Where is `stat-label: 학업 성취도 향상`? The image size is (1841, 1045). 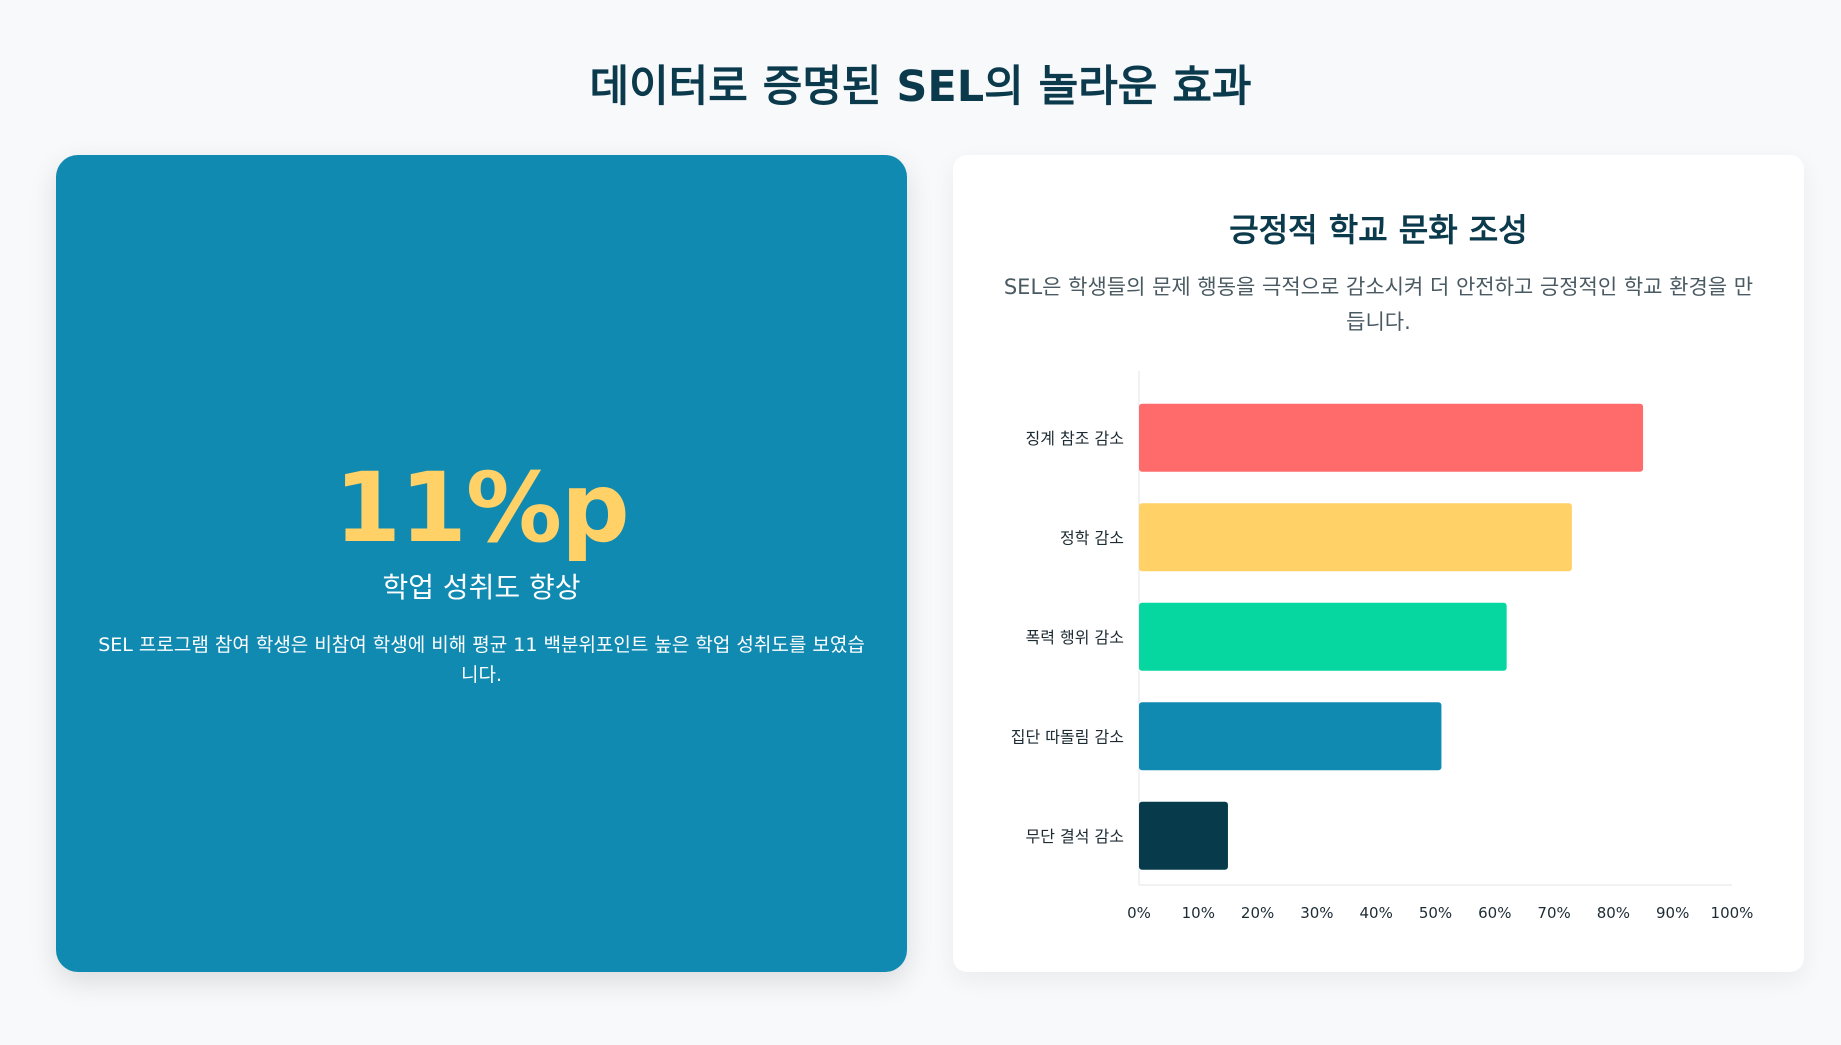
stat-label: 학업 성취도 향상 is located at coordinates (481, 587).